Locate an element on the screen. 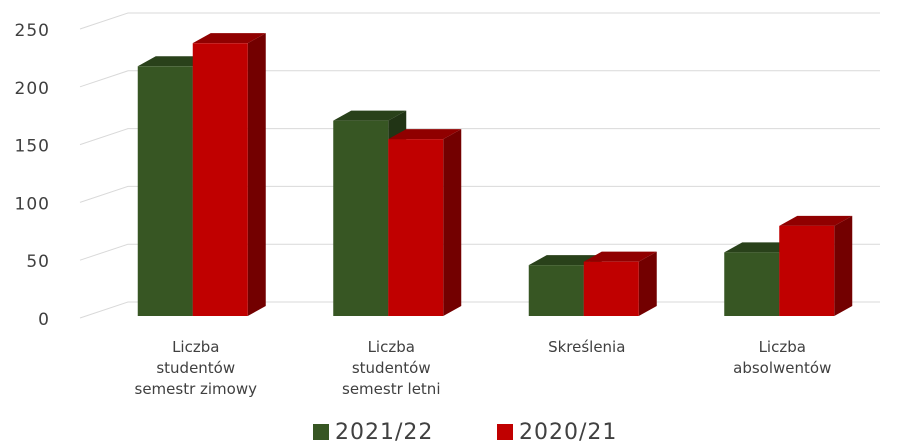 This screenshot has height=443, width=900. x-tick-label-line: semestr letni is located at coordinates (391, 389).